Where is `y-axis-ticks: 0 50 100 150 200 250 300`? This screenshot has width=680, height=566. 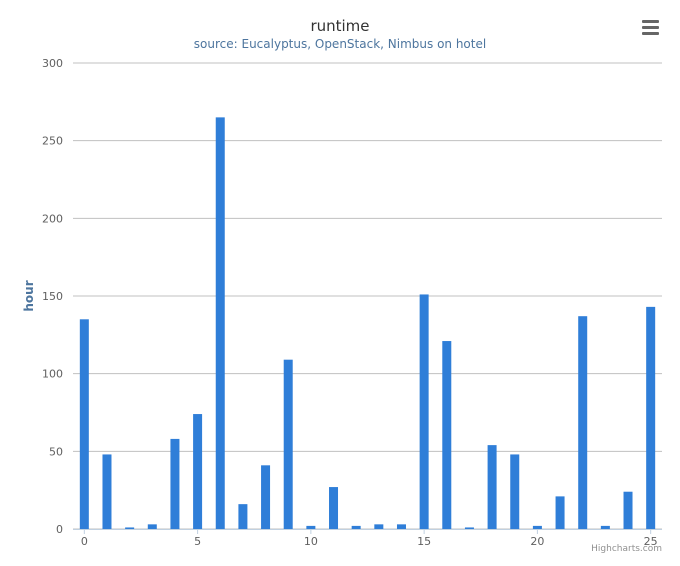 y-axis-ticks: 0 50 100 150 200 250 300 is located at coordinates (52, 296).